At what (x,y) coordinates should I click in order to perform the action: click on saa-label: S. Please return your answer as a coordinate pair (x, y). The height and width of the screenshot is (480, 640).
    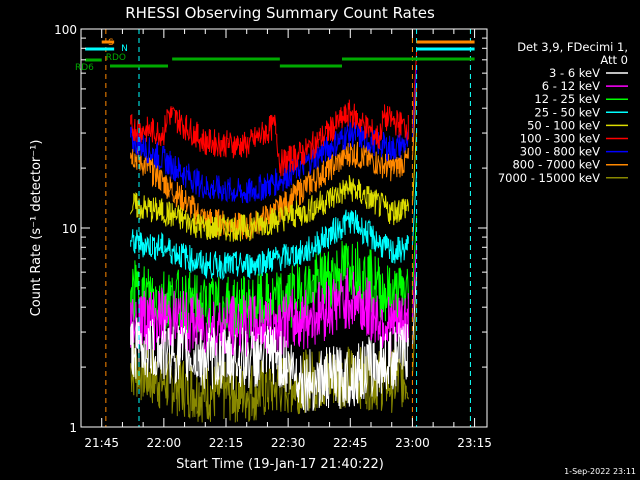
    Looking at the image, I should click on (111, 43).